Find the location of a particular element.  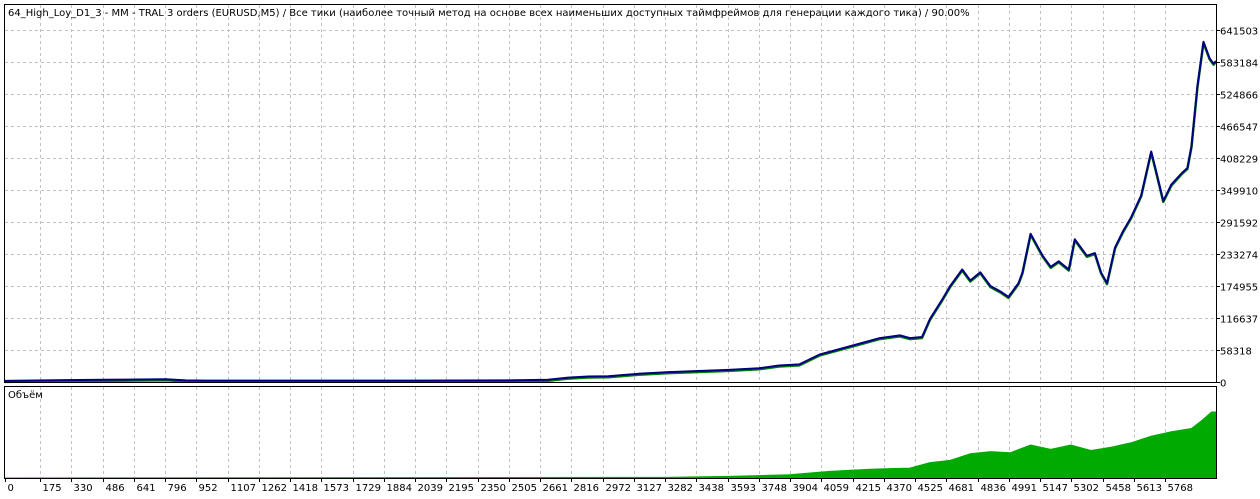

x-tick-label: 3127 is located at coordinates (649, 488).